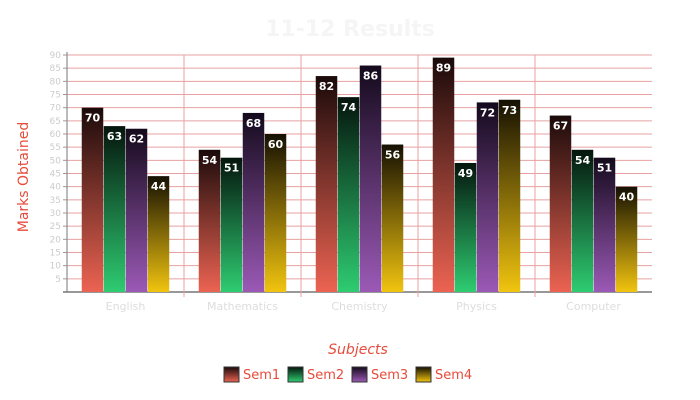 The image size is (700, 400). Describe the element at coordinates (358, 350) in the screenshot. I see `x-axis-label: Subjects` at that location.